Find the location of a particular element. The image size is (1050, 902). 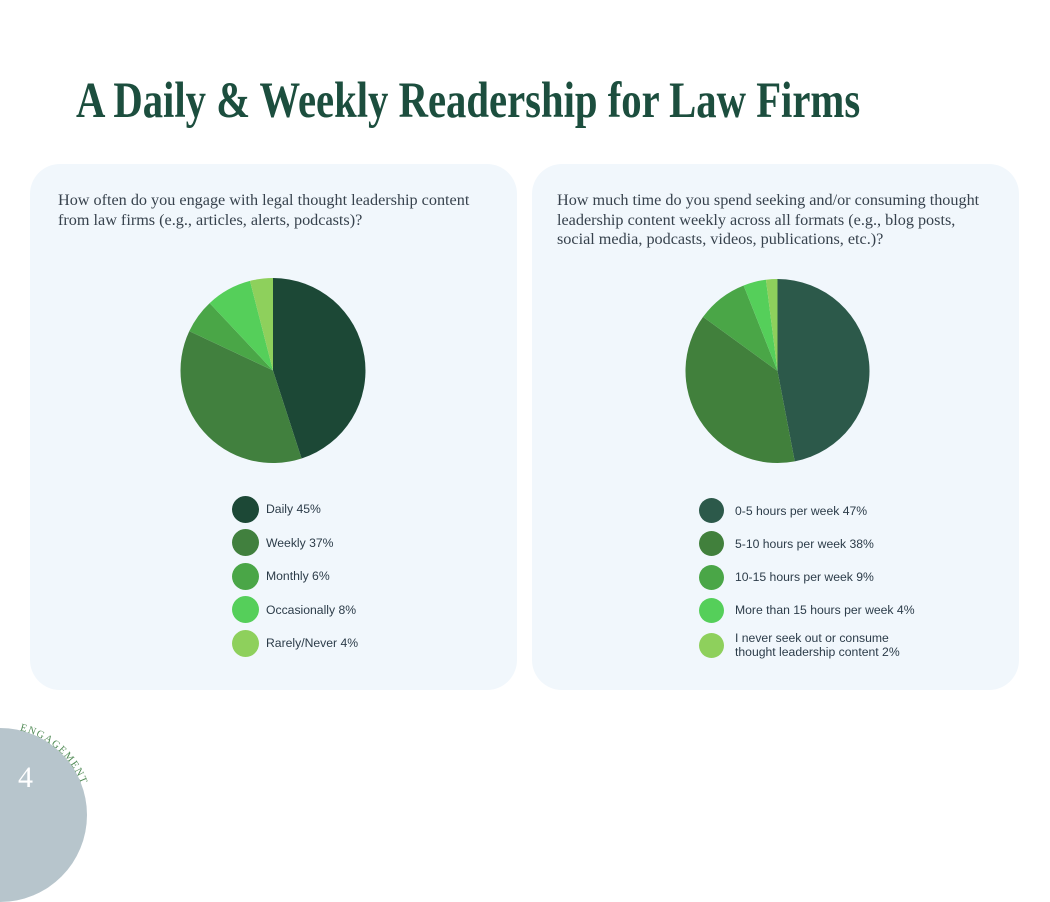

svg-text: ENGAGEMENT is located at coordinates (54, 754).